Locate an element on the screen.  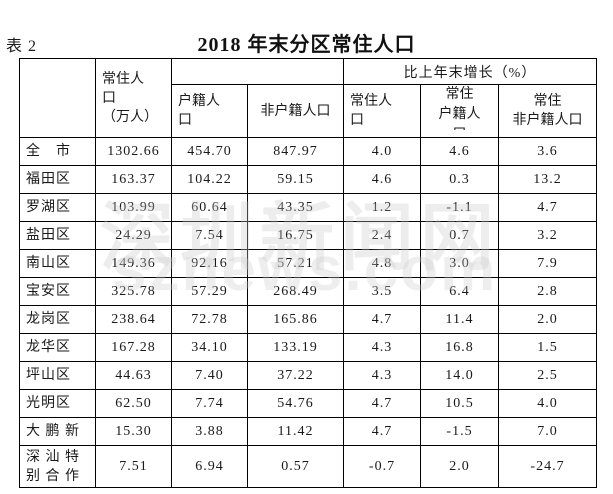
resident-value: 15.30 is located at coordinates (133, 431).